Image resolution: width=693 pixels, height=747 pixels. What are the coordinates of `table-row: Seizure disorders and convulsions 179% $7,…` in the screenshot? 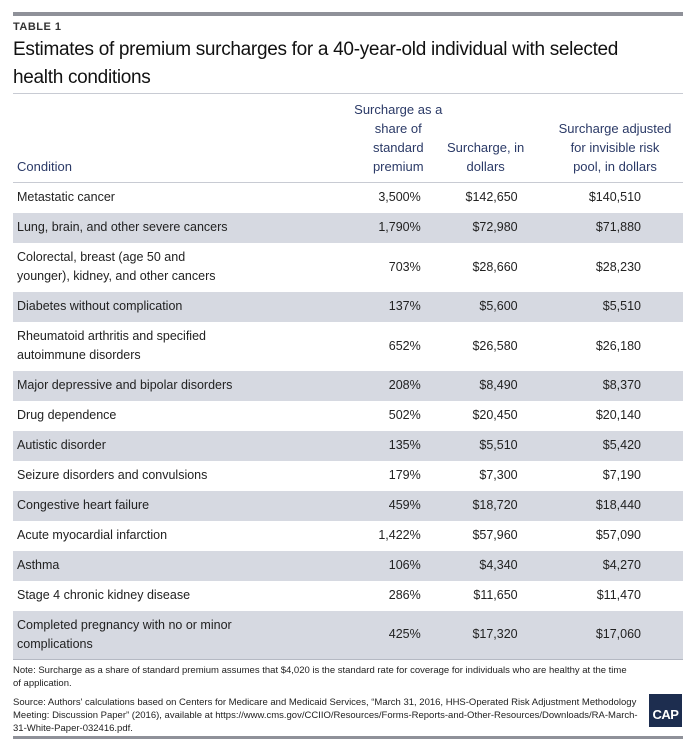 It's located at (348, 476).